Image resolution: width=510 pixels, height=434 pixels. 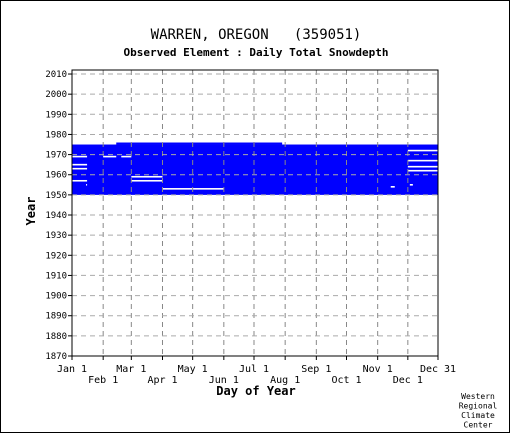 What do you see at coordinates (56, 256) in the screenshot?
I see `y-tick-label: 1920` at bounding box center [56, 256].